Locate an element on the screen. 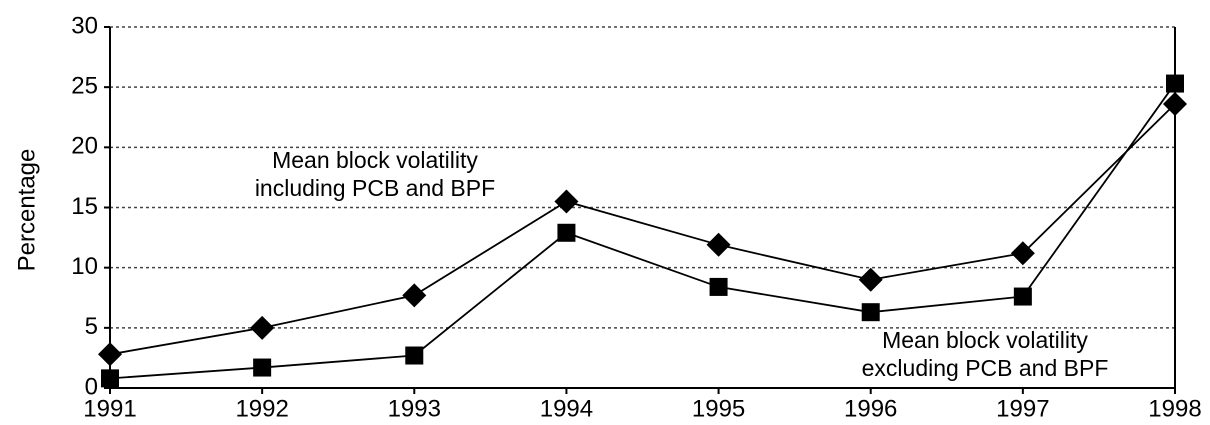 This screenshot has width=1210, height=425. y-axis-label: Percentage is located at coordinates (26, 210).